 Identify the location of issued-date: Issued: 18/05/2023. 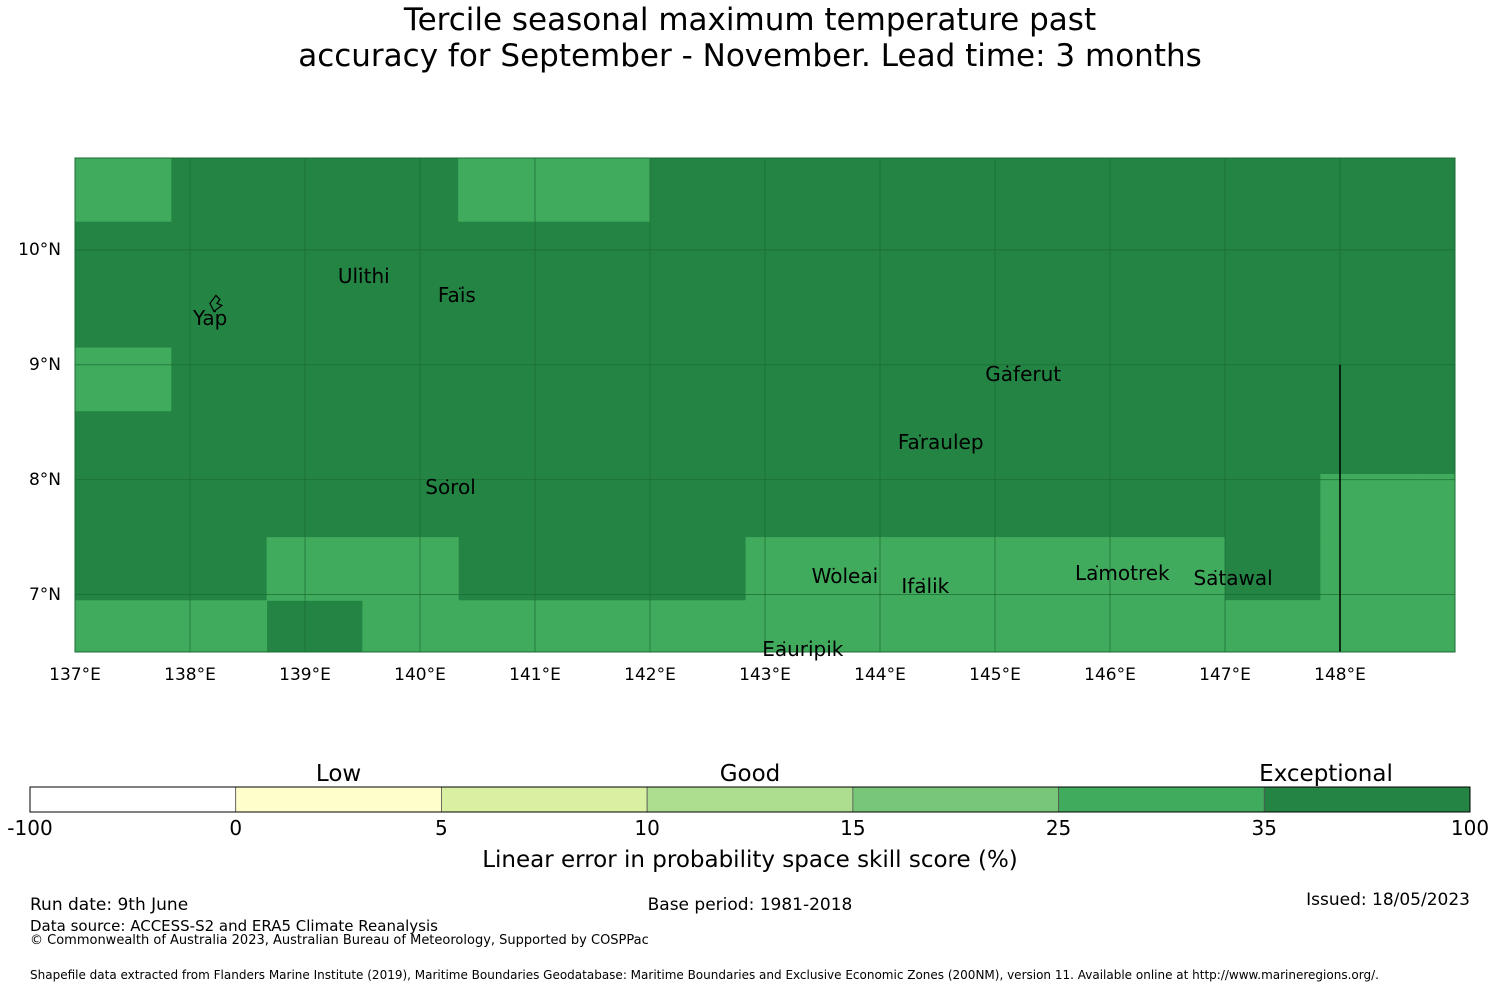
(1388, 900).